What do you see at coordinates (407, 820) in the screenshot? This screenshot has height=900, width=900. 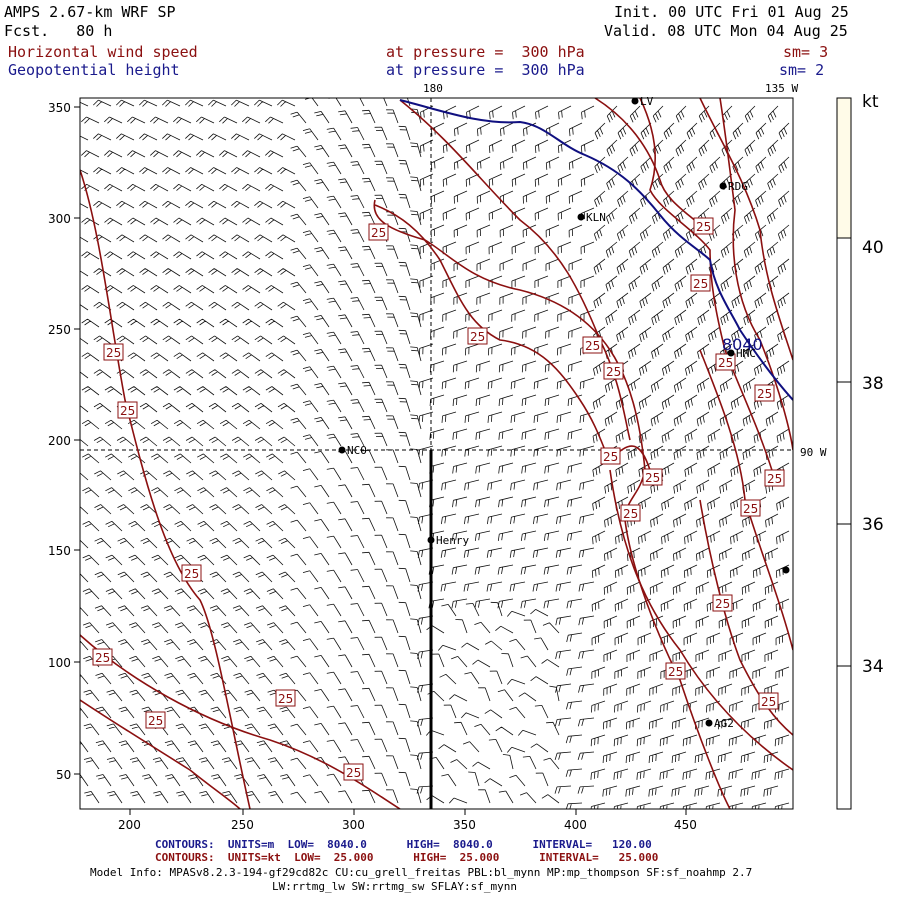 I see `x-axis-ticks: 200 250 300 350 400 450` at bounding box center [407, 820].